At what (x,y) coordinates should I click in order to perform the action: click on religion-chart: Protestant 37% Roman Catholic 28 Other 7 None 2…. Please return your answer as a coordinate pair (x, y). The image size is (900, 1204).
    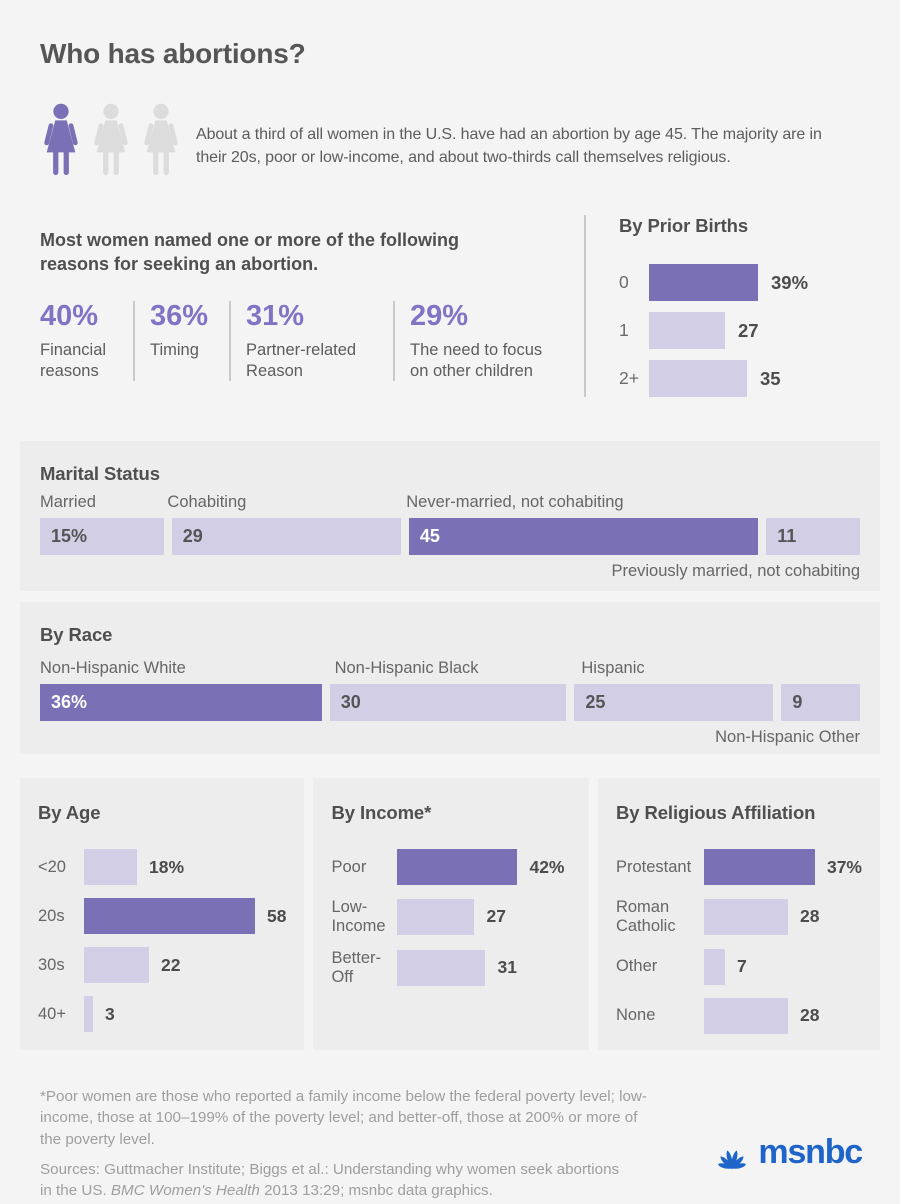
    Looking at the image, I should click on (739, 941).